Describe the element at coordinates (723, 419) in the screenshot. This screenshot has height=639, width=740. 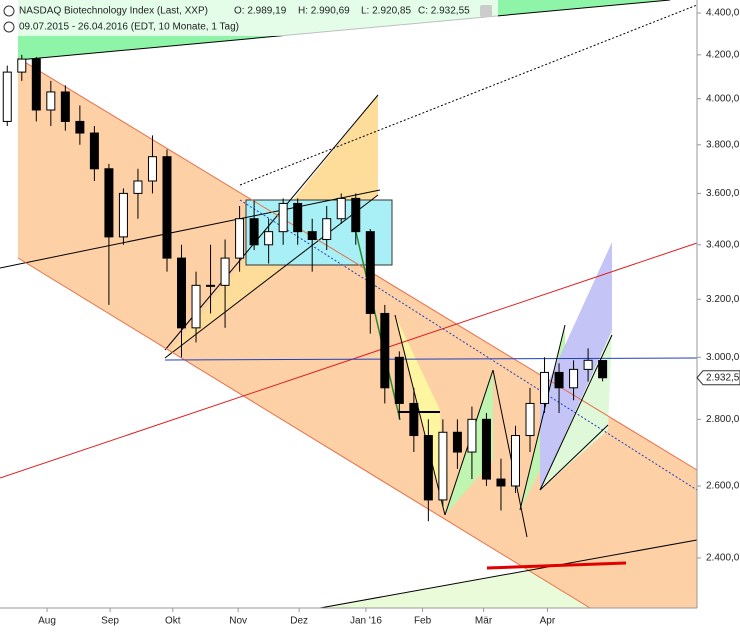
I see `y-tick-label: 2.800,0` at that location.